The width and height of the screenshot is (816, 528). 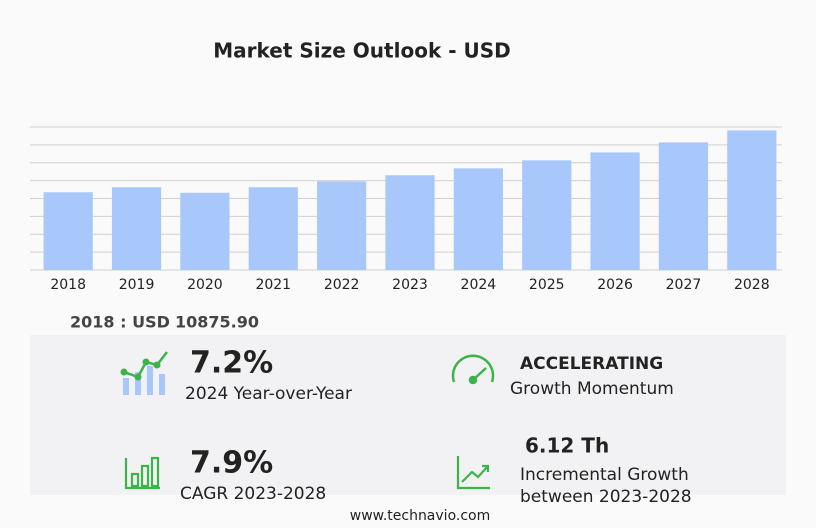 I want to click on cagr-label: CAGR 2023-2028, so click(x=253, y=494).